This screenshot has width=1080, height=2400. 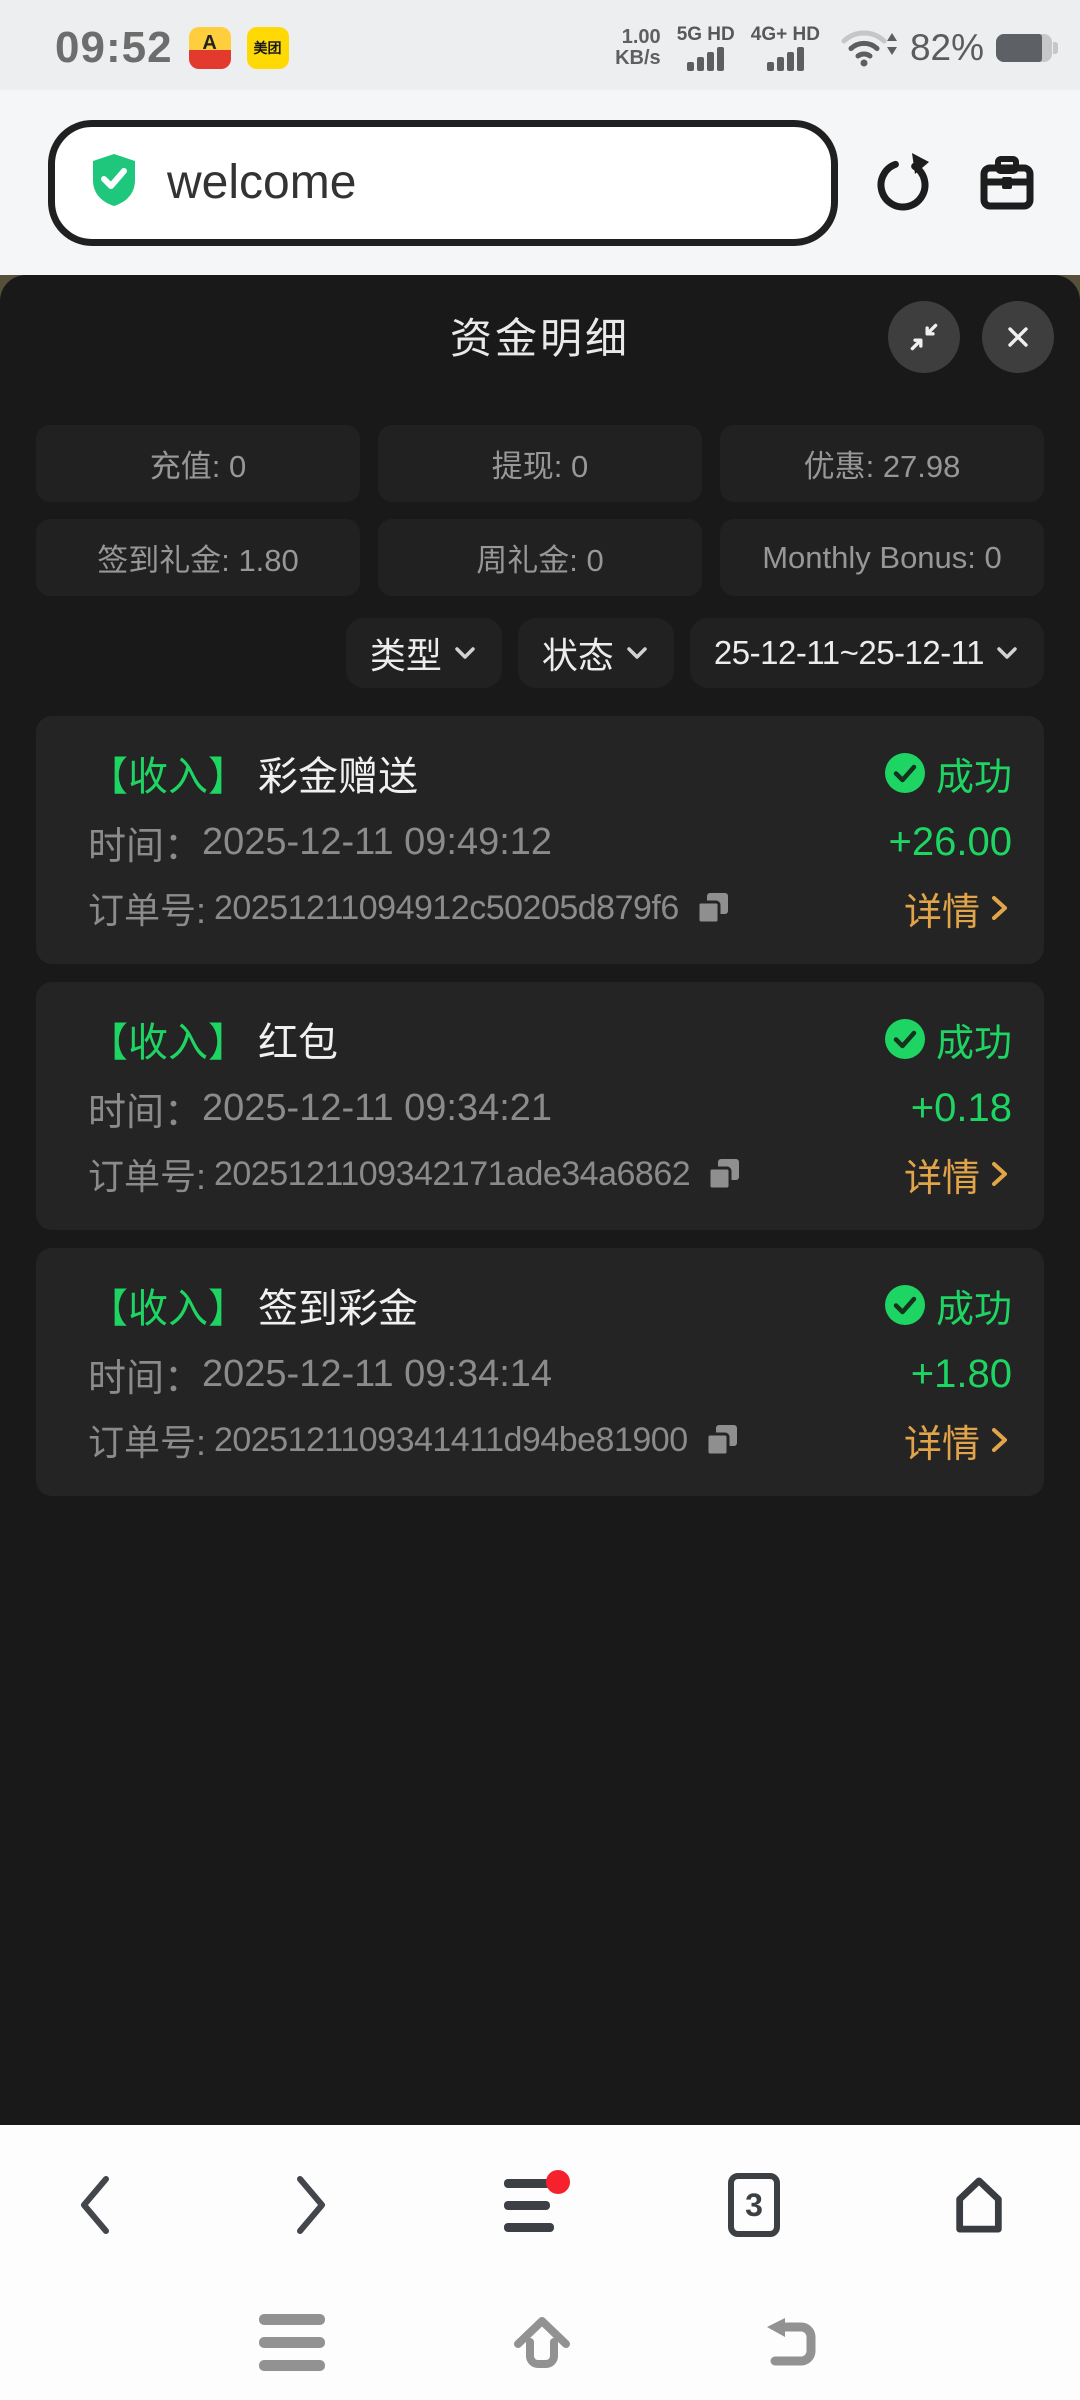 What do you see at coordinates (198, 557) in the screenshot?
I see `chip-signin-bonus: 签到礼金: 1.80` at bounding box center [198, 557].